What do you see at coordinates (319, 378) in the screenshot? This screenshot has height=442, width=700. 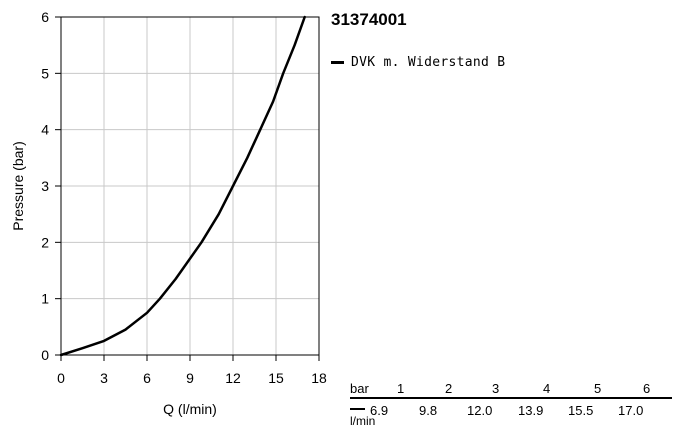 I see `x-tick-label: 18` at bounding box center [319, 378].